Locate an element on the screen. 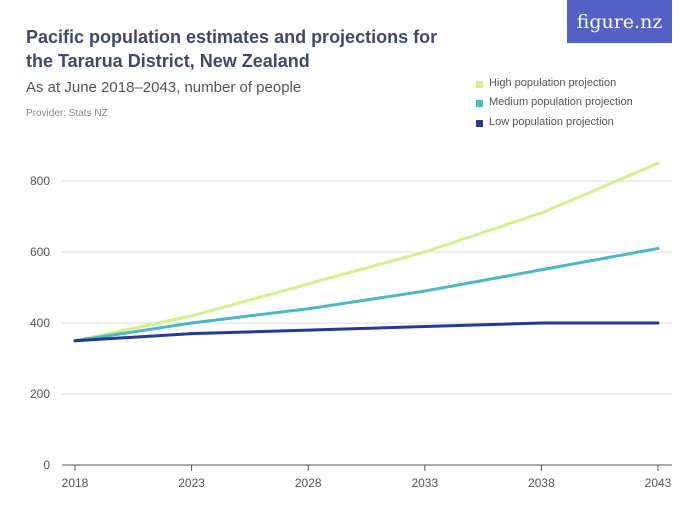 Image resolution: width=700 pixels, height=525 pixels. x-tick-label: 2043 is located at coordinates (658, 483).